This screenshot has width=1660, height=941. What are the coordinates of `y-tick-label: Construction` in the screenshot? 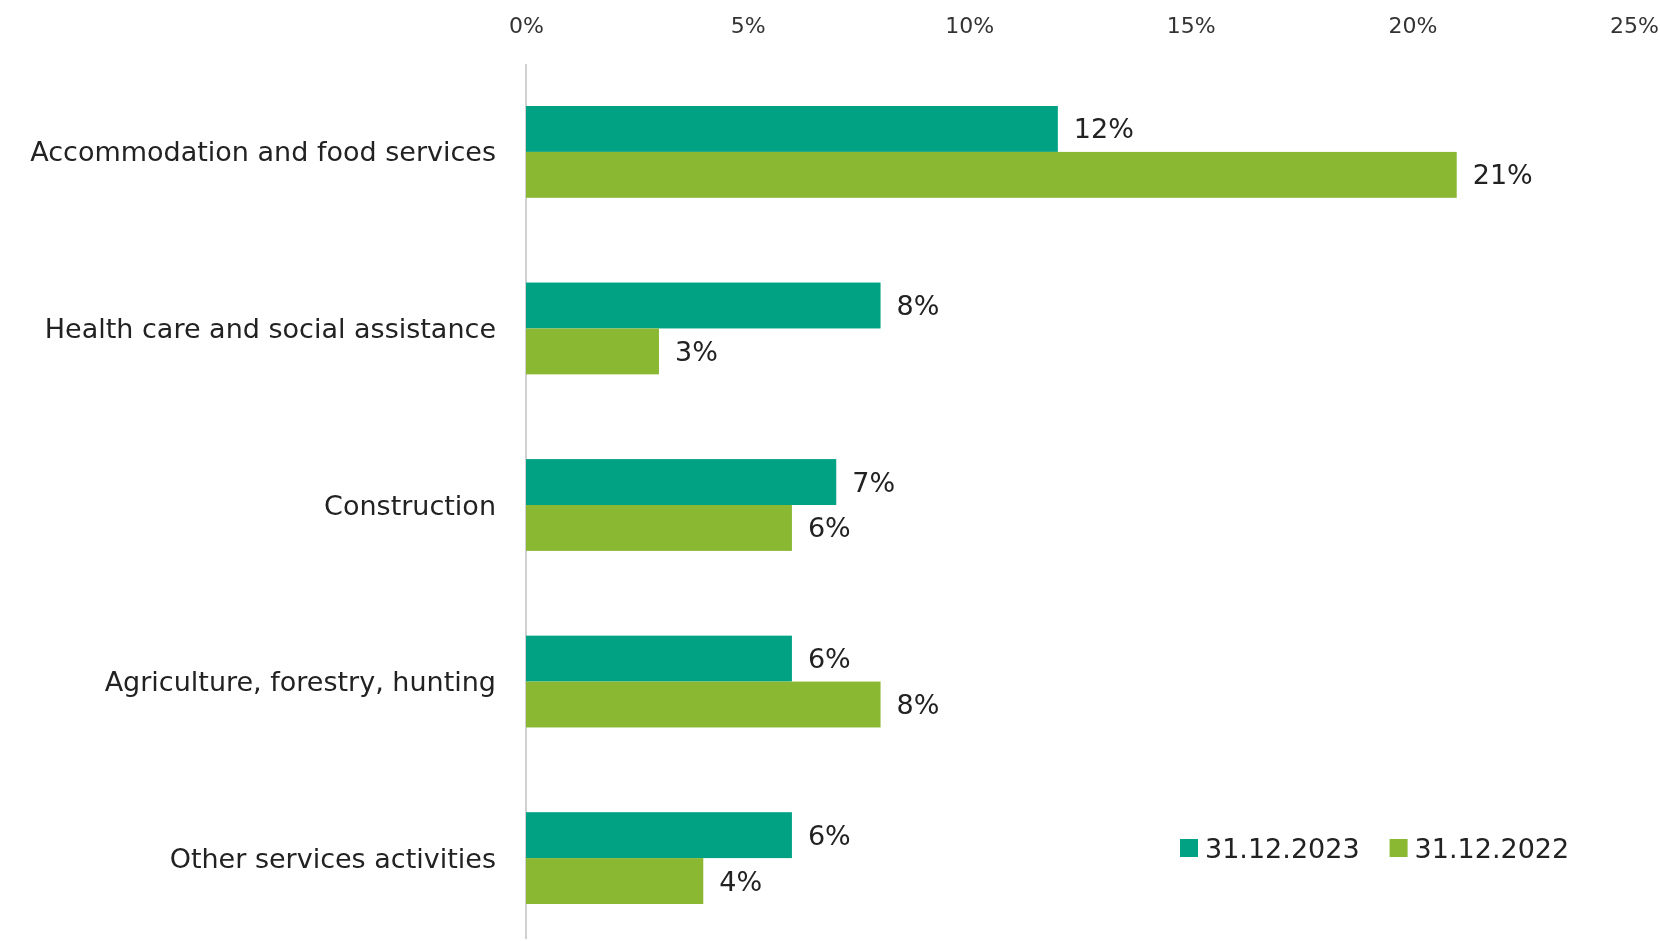 It's located at (410, 505).